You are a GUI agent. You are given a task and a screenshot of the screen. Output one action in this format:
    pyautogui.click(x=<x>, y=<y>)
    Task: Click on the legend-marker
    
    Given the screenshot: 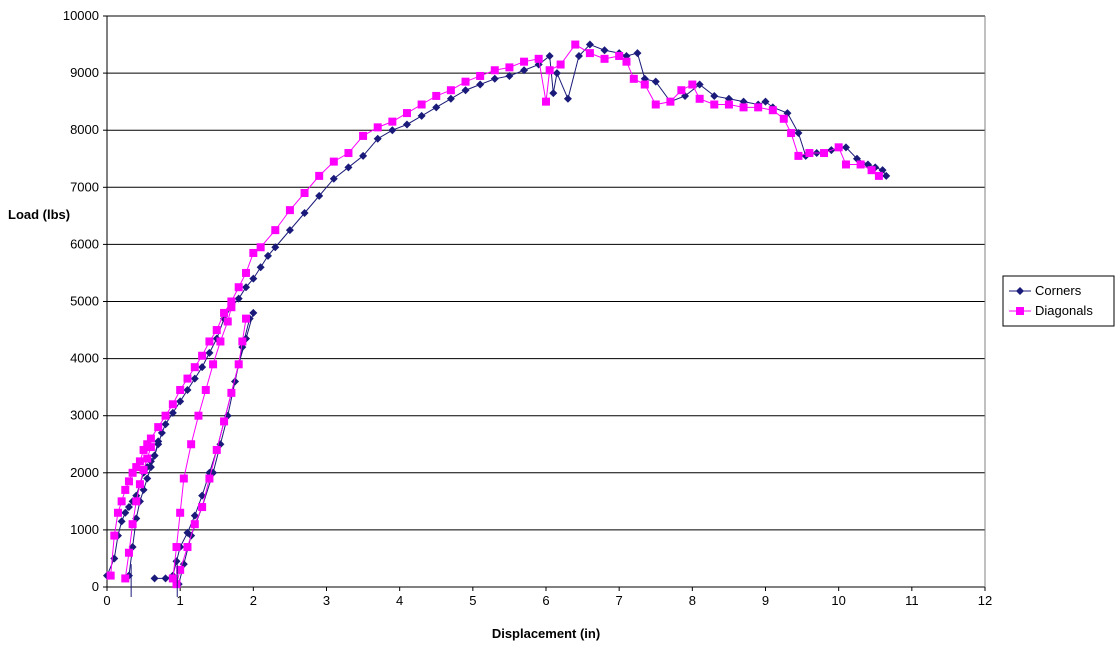 What is the action you would take?
    pyautogui.click(x=1020, y=311)
    